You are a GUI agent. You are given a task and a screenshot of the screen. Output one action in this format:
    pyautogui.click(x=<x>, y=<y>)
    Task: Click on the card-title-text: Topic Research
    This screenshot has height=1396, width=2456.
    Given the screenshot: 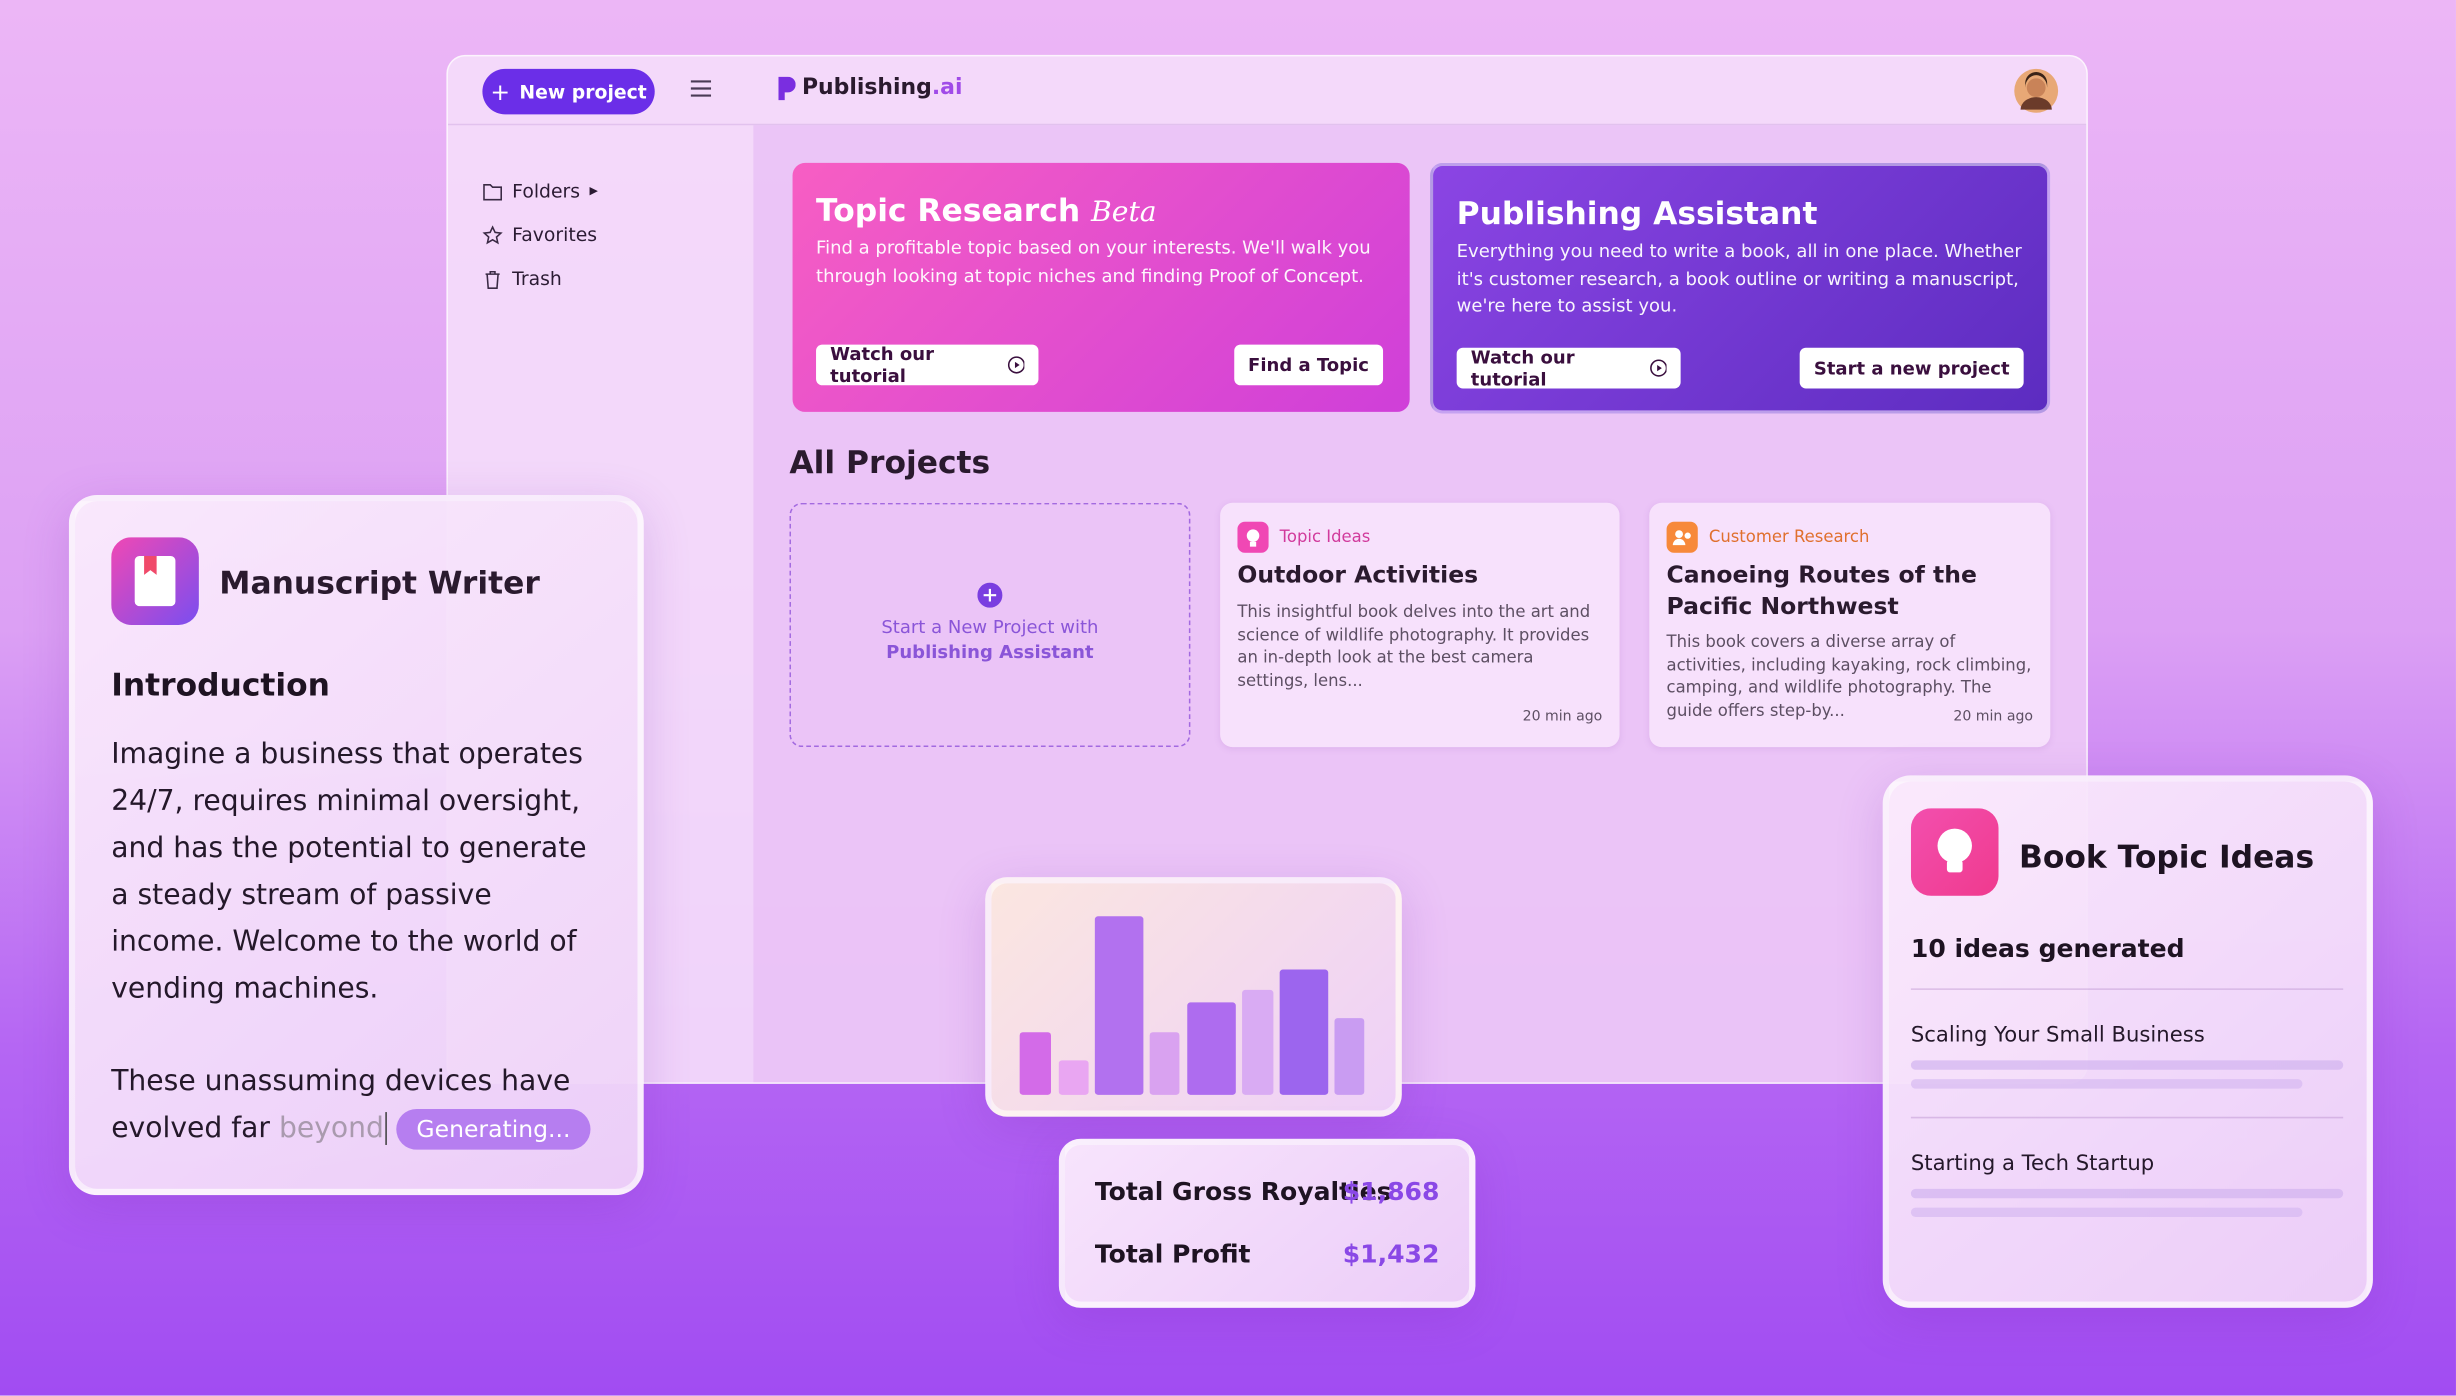 What is the action you would take?
    pyautogui.click(x=948, y=210)
    